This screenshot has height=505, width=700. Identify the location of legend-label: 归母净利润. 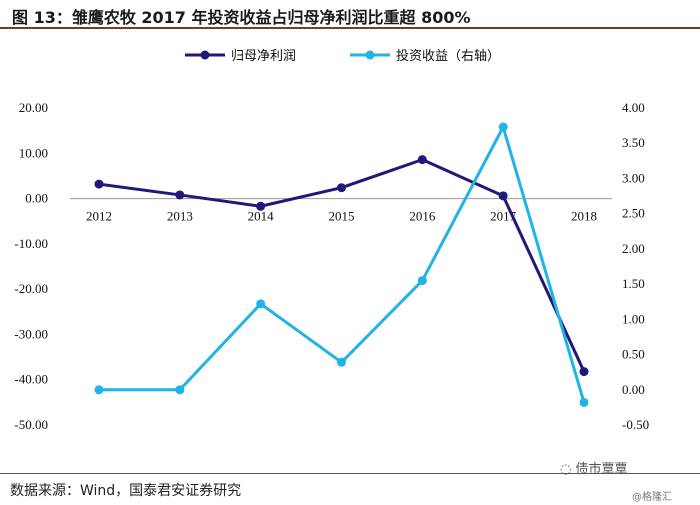
(263, 56).